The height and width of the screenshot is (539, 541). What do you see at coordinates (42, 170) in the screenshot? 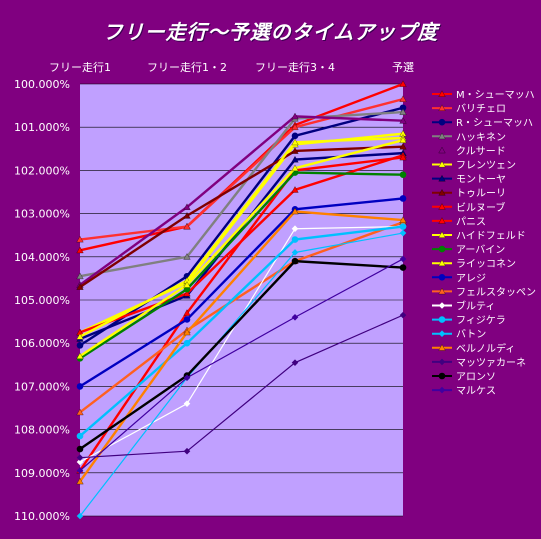
I see `y-tick-label: 102.000%` at bounding box center [42, 170].